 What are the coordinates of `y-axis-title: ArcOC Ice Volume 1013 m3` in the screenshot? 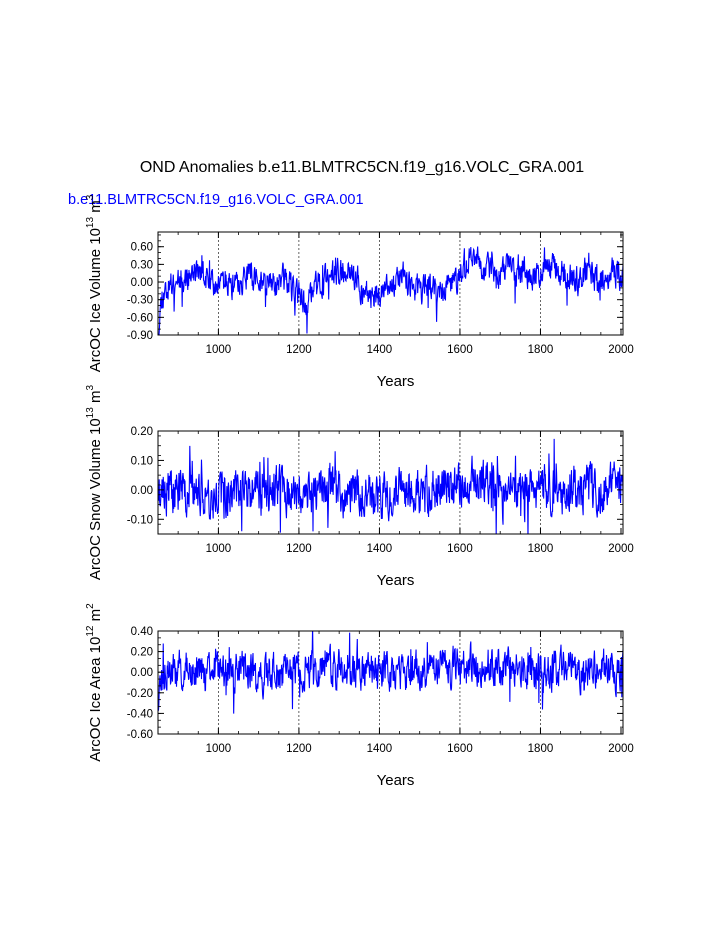 It's located at (94, 283).